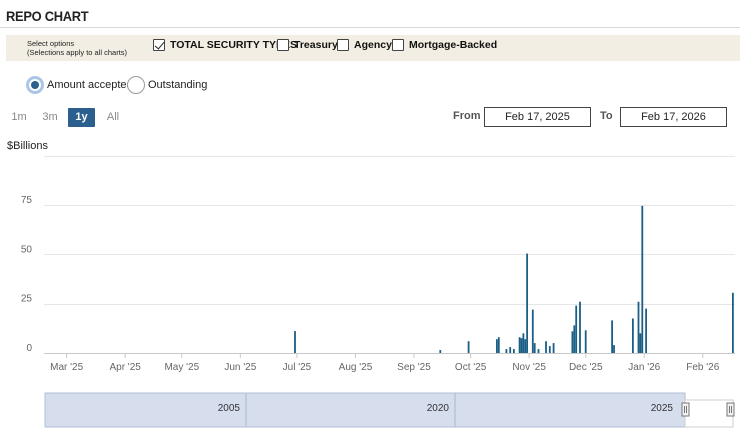 This screenshot has width=740, height=435. What do you see at coordinates (316, 45) in the screenshot?
I see `checkbox-label: Treasury` at bounding box center [316, 45].